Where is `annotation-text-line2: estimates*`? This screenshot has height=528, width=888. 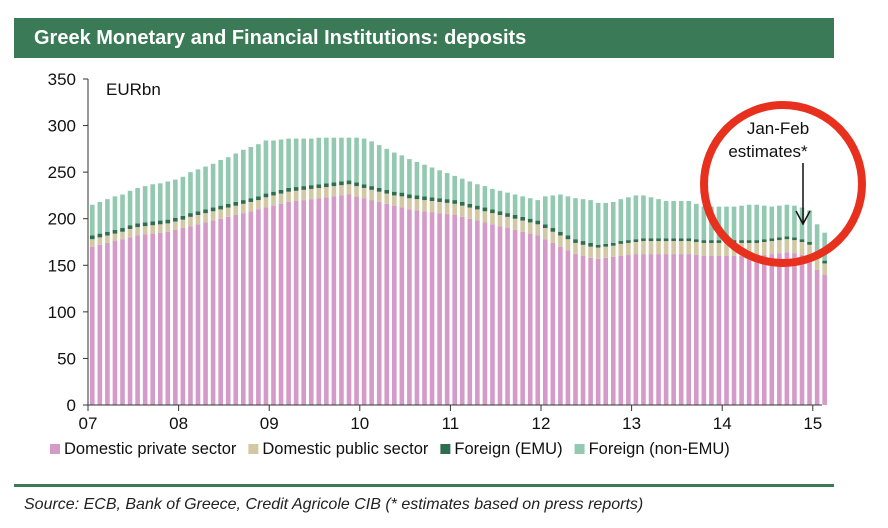
annotation-text-line2: estimates* is located at coordinates (768, 151).